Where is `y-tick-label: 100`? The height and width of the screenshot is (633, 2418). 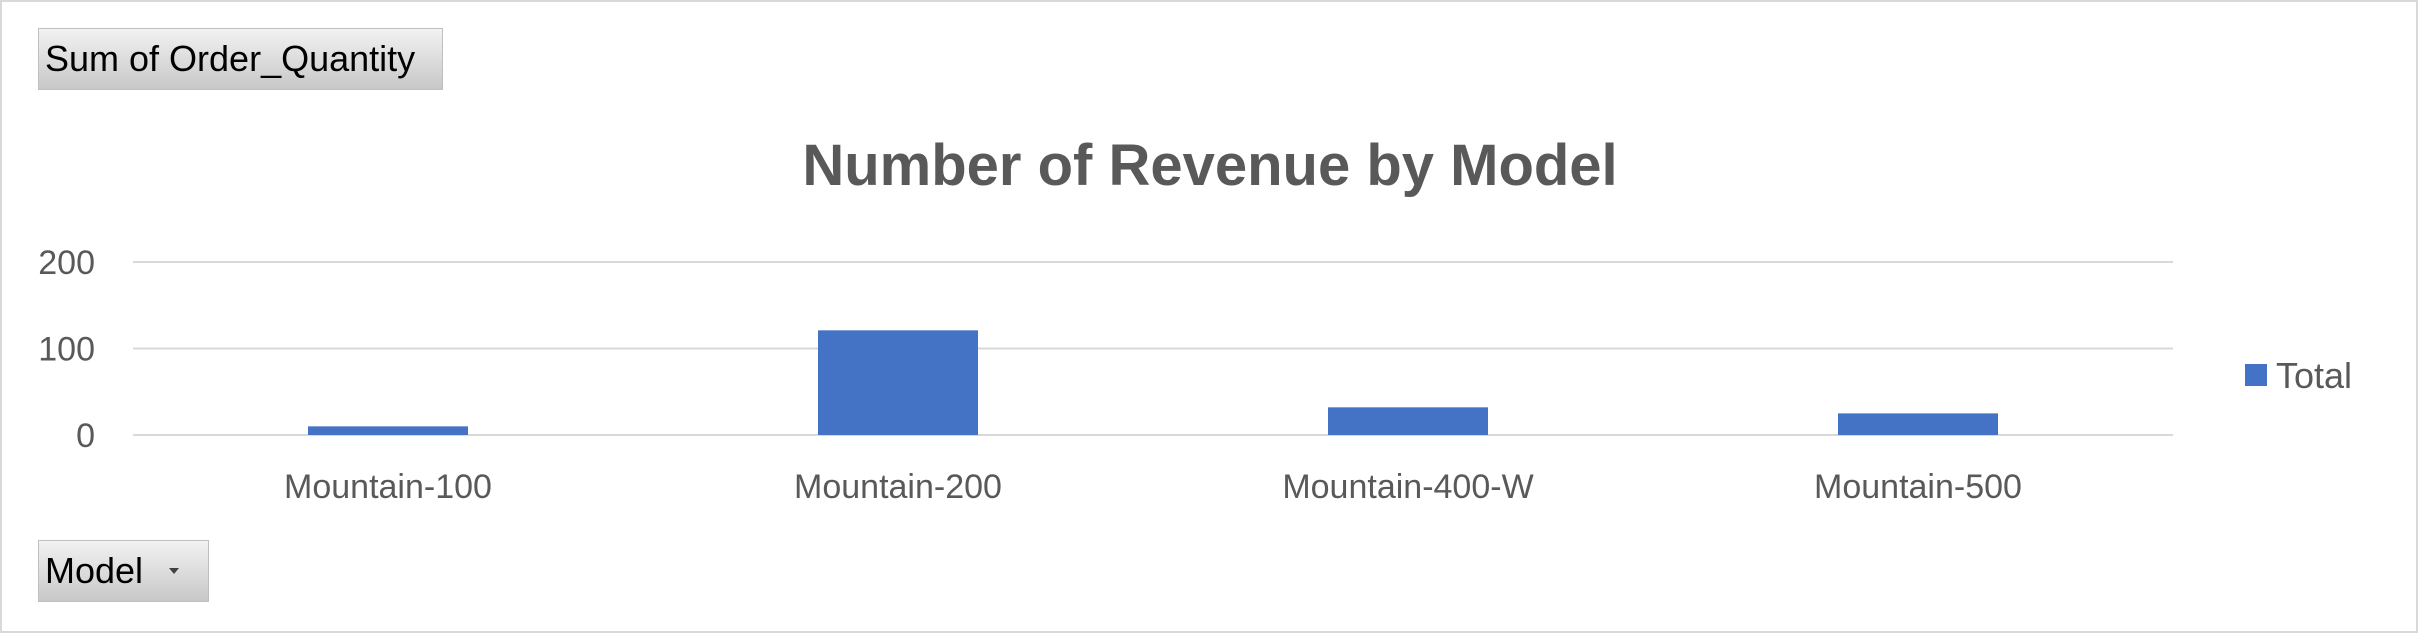 y-tick-label: 100 is located at coordinates (66, 350).